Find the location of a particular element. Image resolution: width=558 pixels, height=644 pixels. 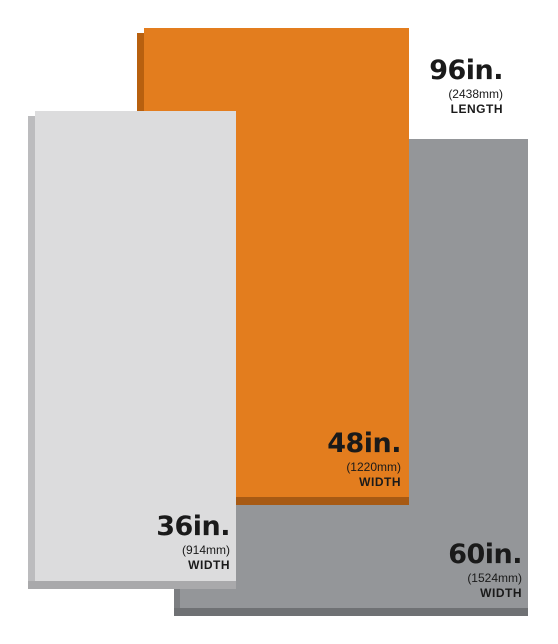

panel-60in-bottom is located at coordinates (351, 612).